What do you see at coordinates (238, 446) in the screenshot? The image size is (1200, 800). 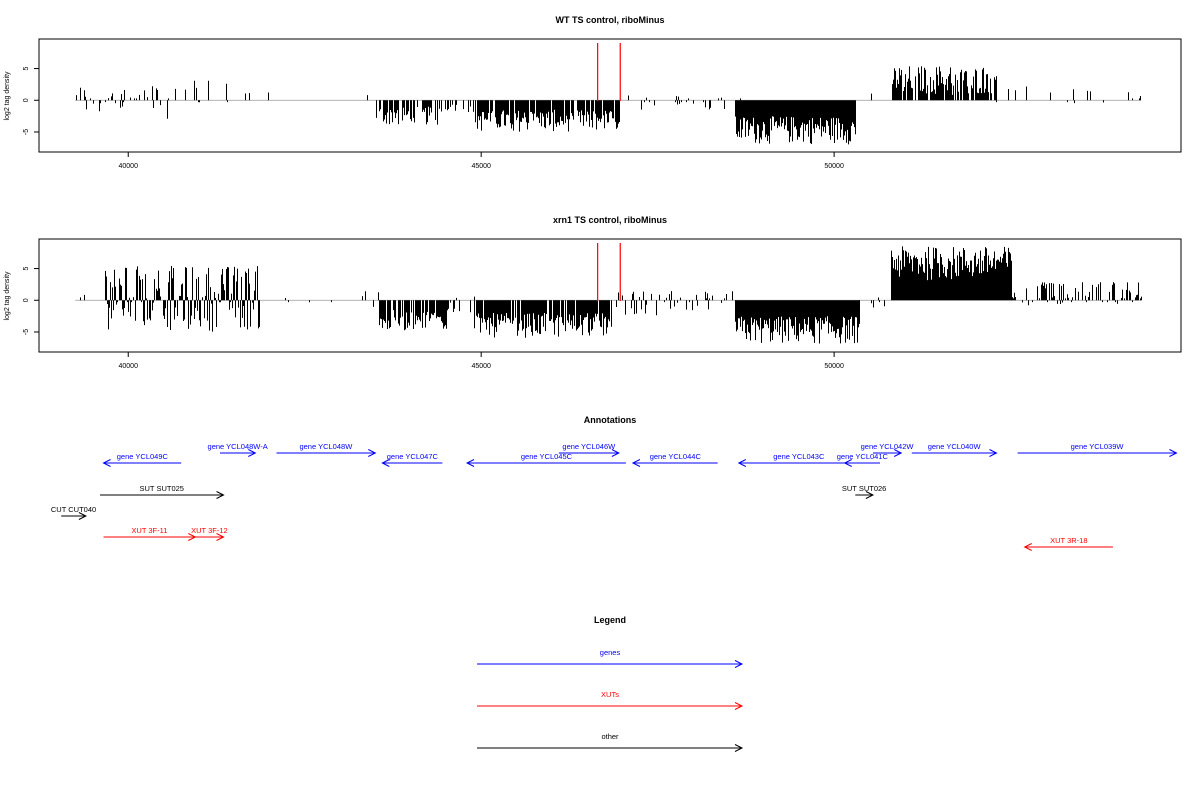 I see `feature-label: gene YCL048W-A` at bounding box center [238, 446].